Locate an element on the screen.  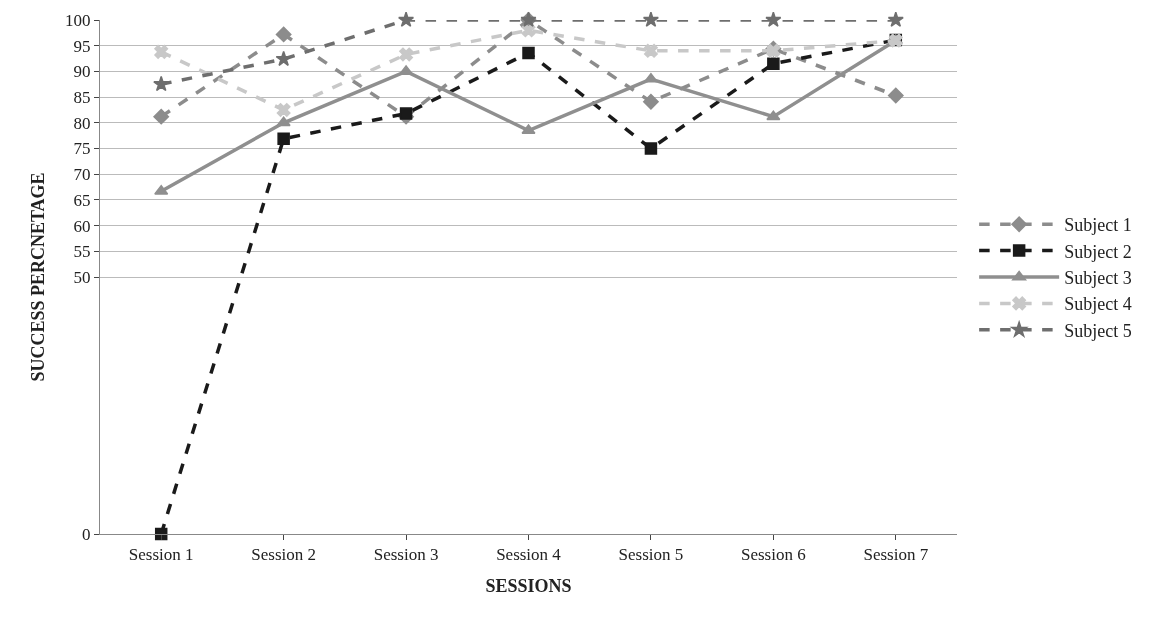
x-tick-label: Session 7 is located at coordinates (896, 555).